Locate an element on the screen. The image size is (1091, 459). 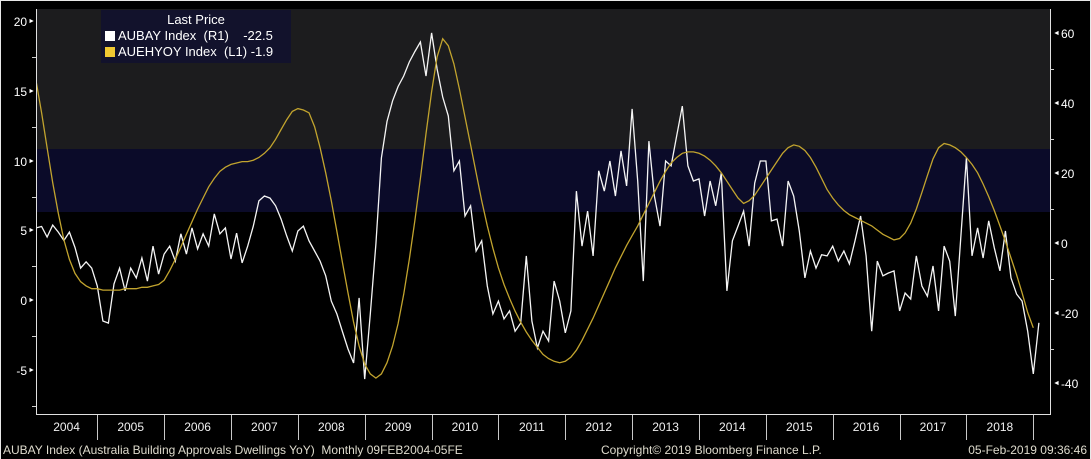
y-axis-left-tick-label: 0 ► is located at coordinates (18, 301).